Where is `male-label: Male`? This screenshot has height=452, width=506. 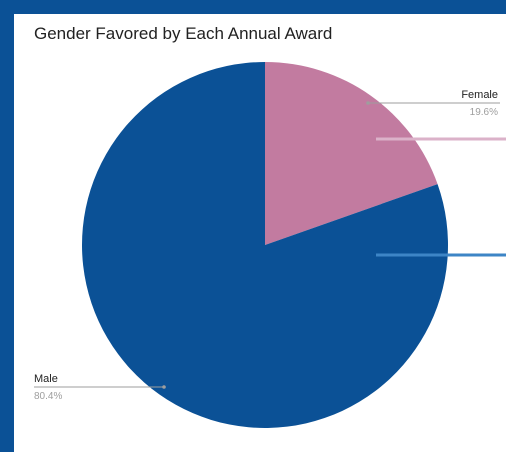 male-label: Male is located at coordinates (46, 379).